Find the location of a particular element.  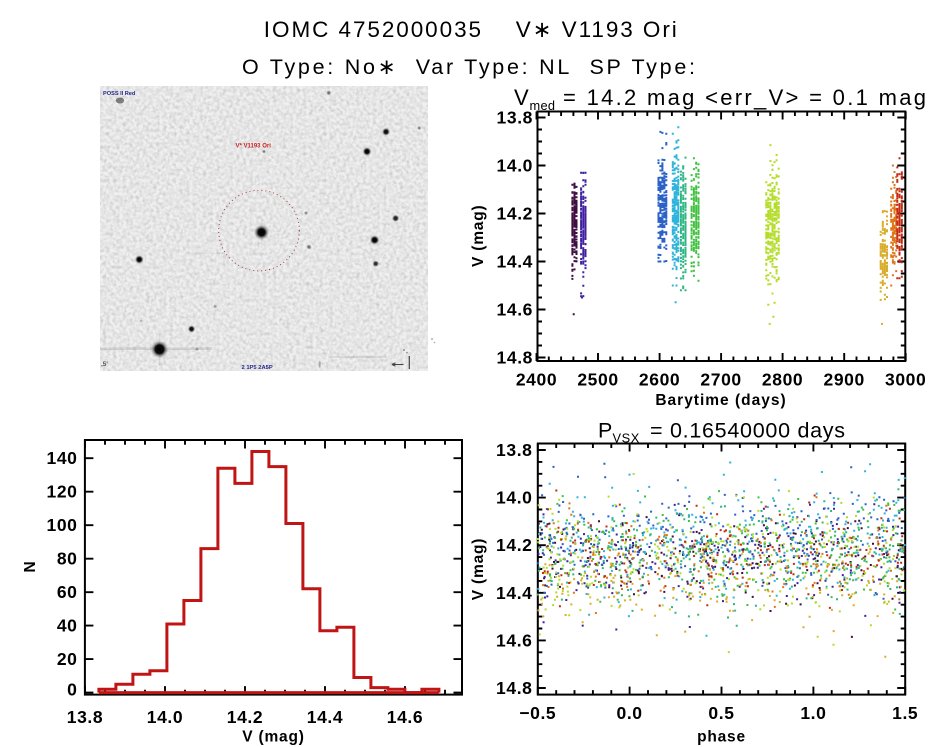

svg-text: −0.5 is located at coordinates (537, 713).